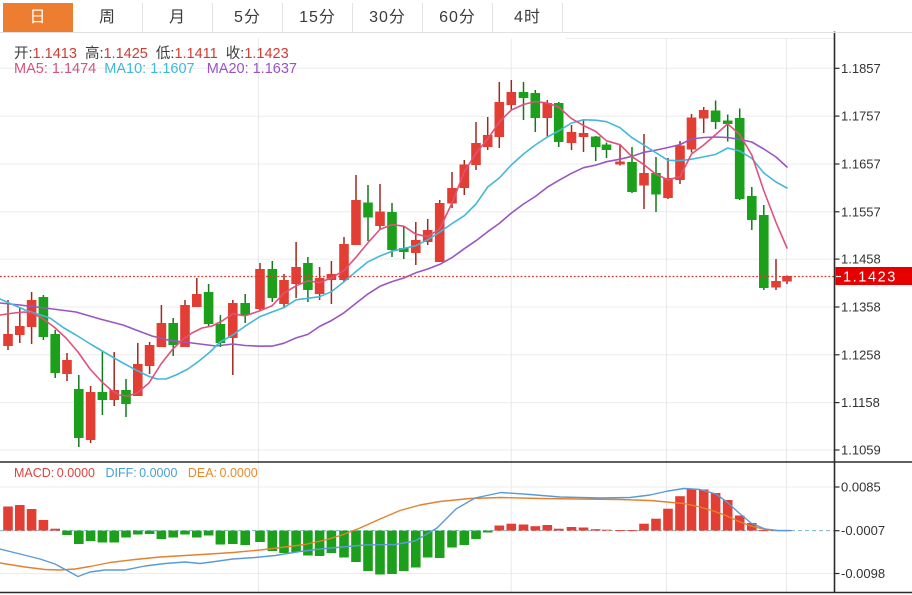 This screenshot has width=912, height=595. Describe the element at coordinates (861, 450) in the screenshot. I see `svg-text: 1.1059` at that location.